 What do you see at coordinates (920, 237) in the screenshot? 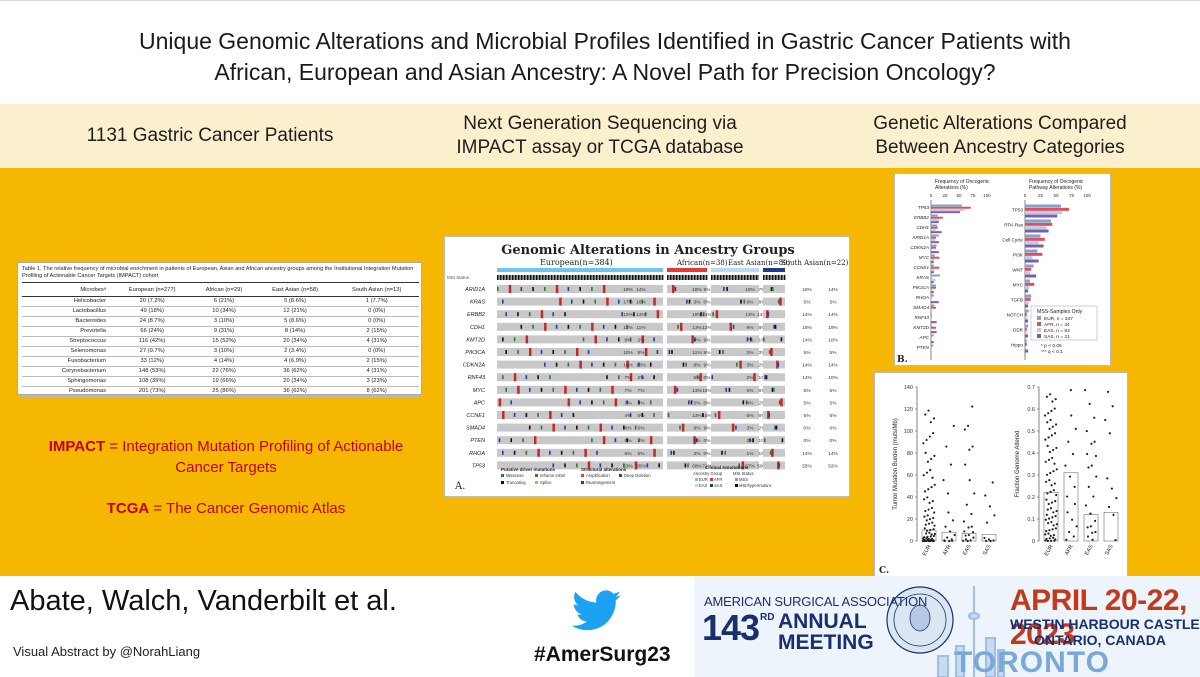
I see `bar-chart-category: ARID1A` at bounding box center [920, 237].